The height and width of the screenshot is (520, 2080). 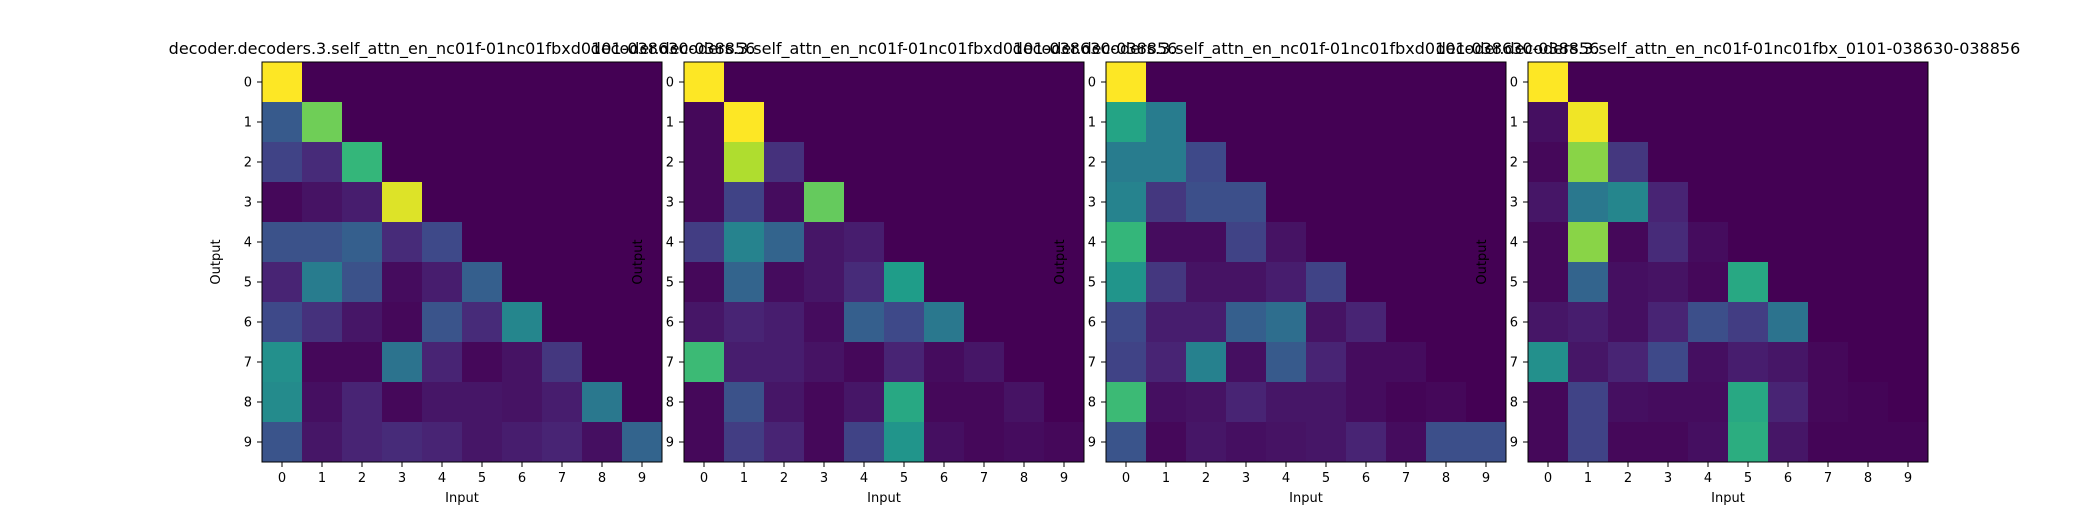 I want to click on x-tick-label: 4, so click(x=1708, y=478).